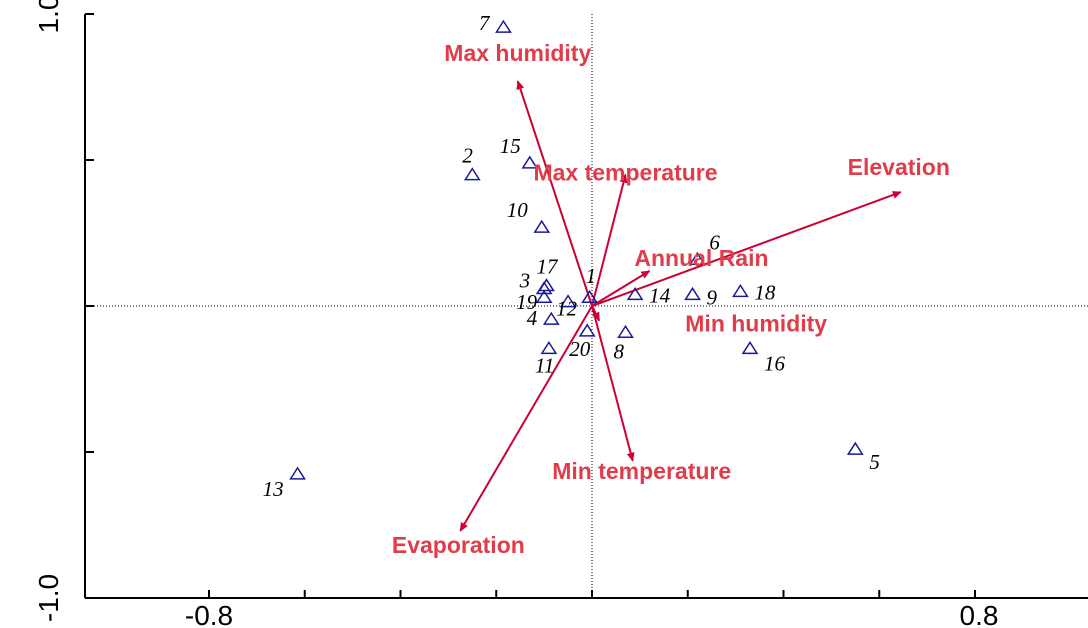 This screenshot has height=628, width=1088. Describe the element at coordinates (641, 471) in the screenshot. I see `arrow-label: Min temperature` at that location.